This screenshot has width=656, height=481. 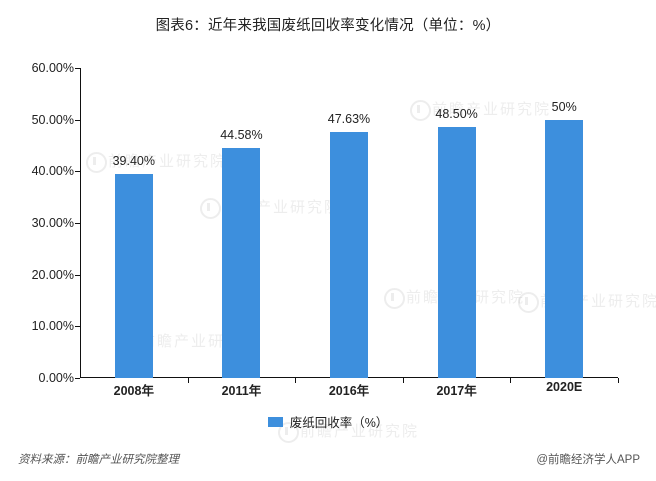 What do you see at coordinates (56, 378) in the screenshot?
I see `y-tick-label: 0.00%` at bounding box center [56, 378].